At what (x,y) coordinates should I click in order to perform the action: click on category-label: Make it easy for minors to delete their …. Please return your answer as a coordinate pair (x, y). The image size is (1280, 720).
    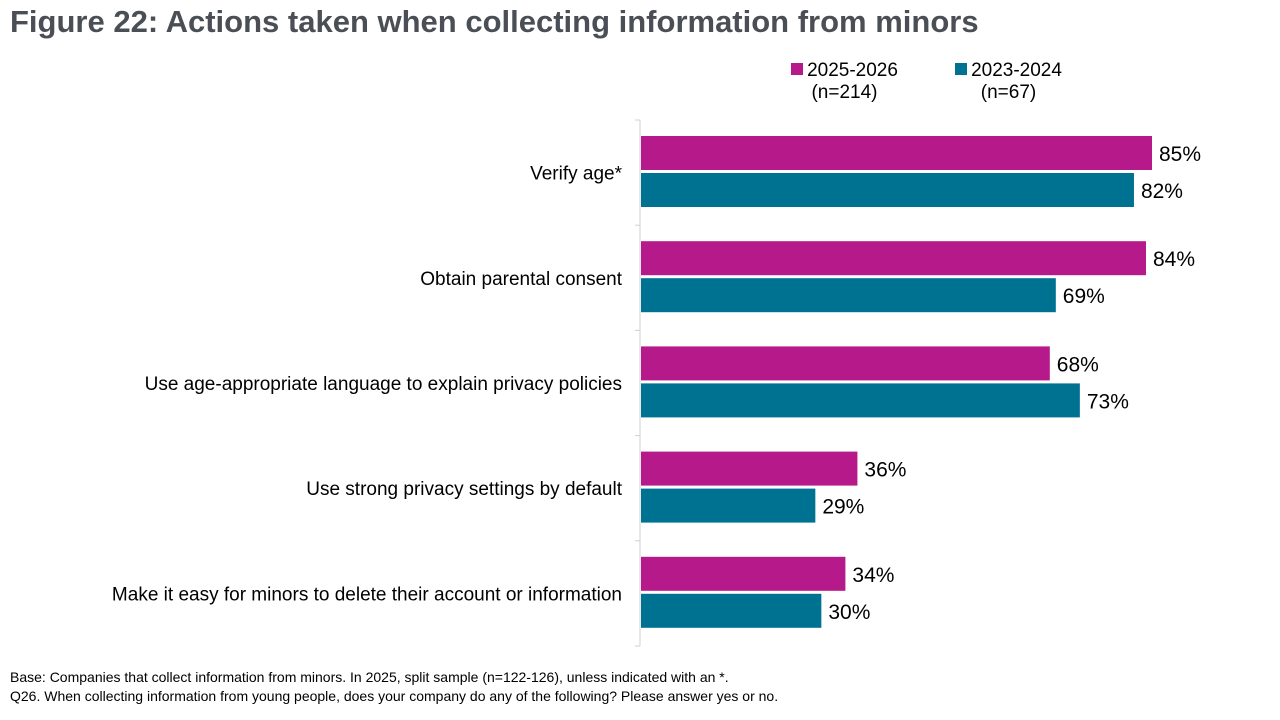
    Looking at the image, I should click on (367, 594).